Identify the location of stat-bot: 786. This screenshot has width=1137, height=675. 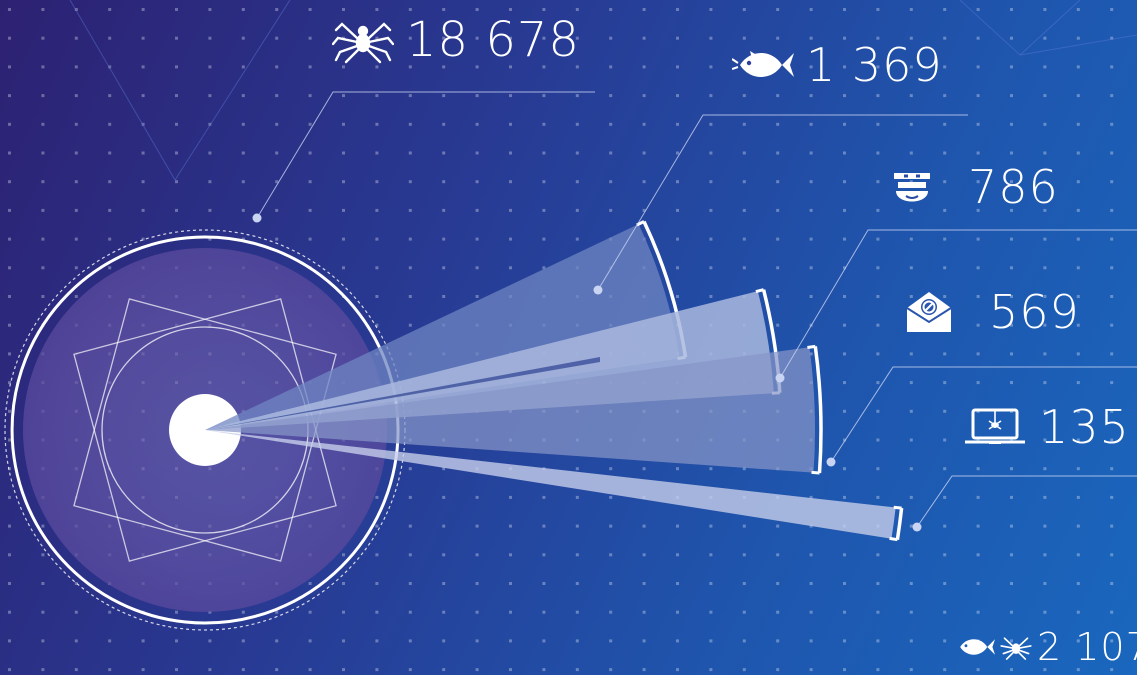
(974, 187).